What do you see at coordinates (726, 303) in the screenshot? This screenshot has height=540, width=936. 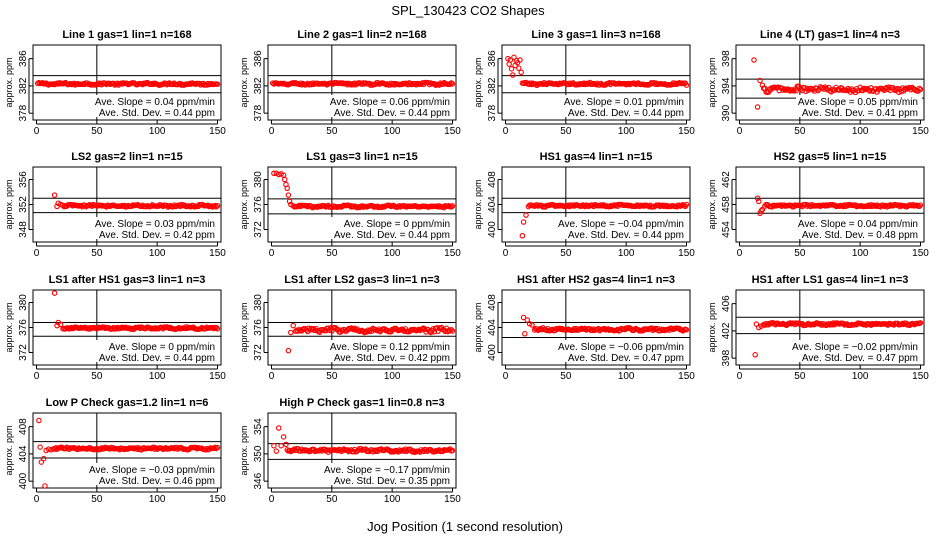 I see `y-tick-label: 406` at bounding box center [726, 303].